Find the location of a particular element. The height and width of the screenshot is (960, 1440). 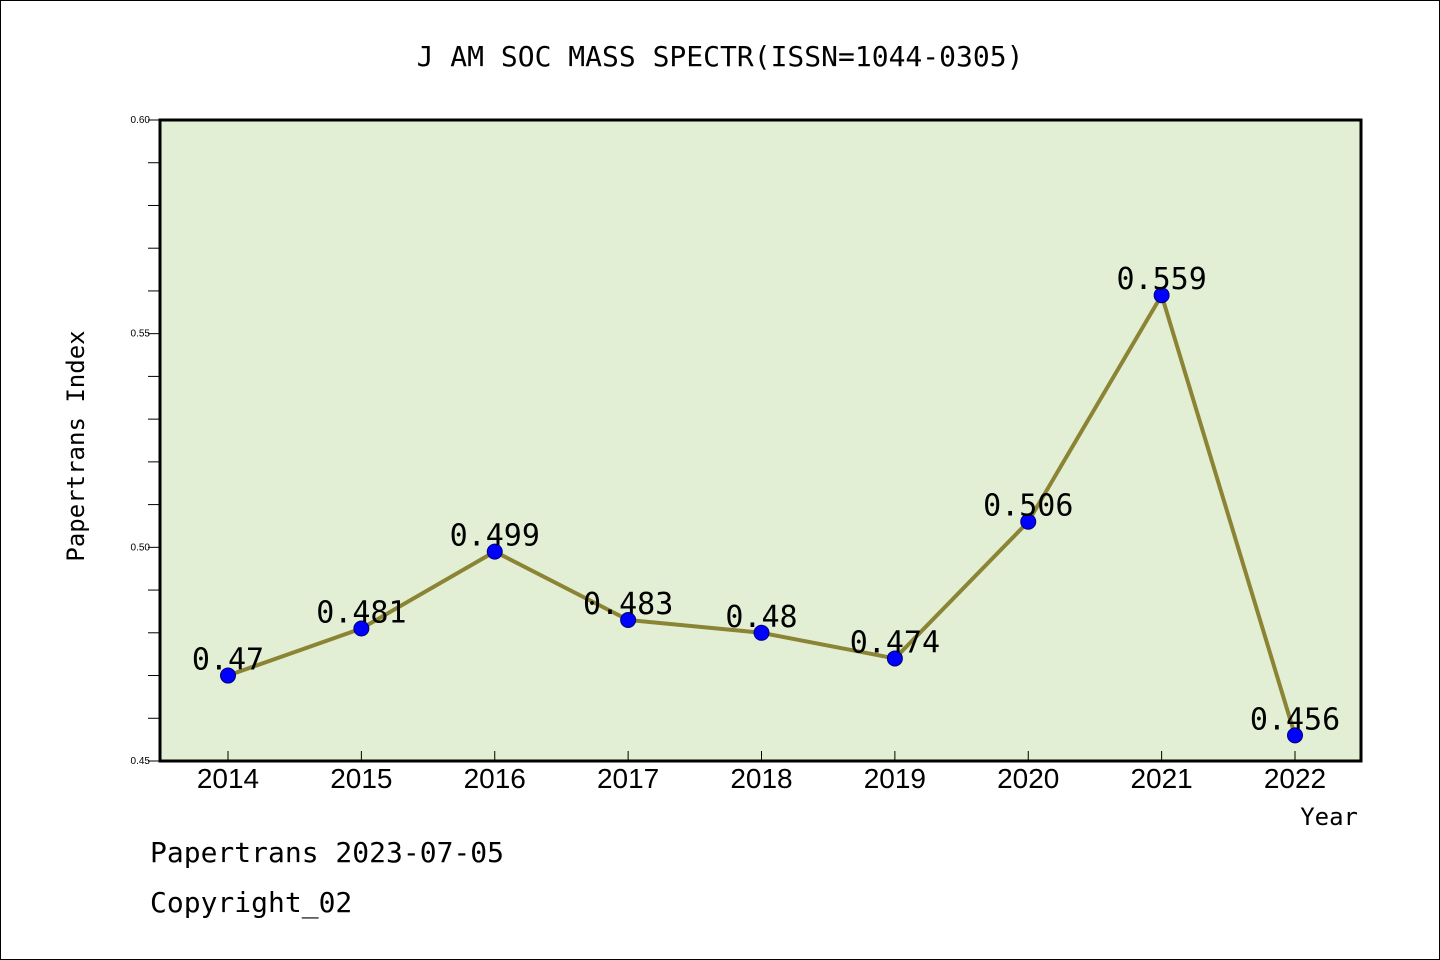

data-label-2014: 0.47 is located at coordinates (228, 660).